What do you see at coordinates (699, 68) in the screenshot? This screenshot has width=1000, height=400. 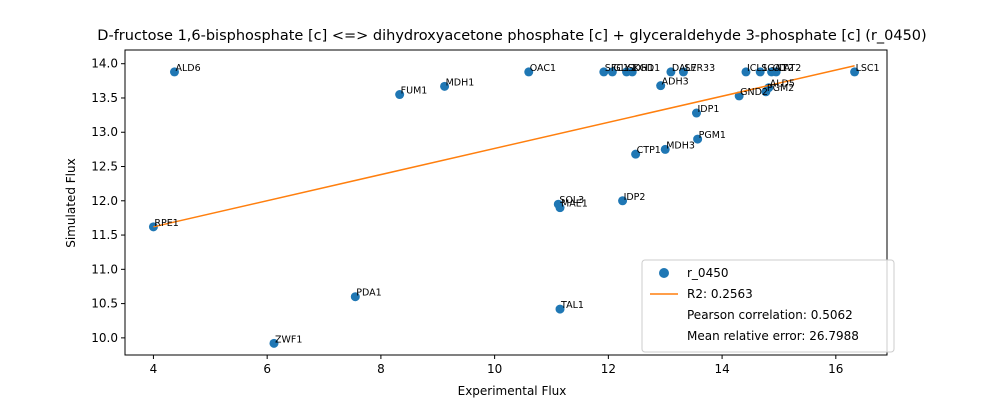 I see `point-label: SER33` at bounding box center [699, 68].